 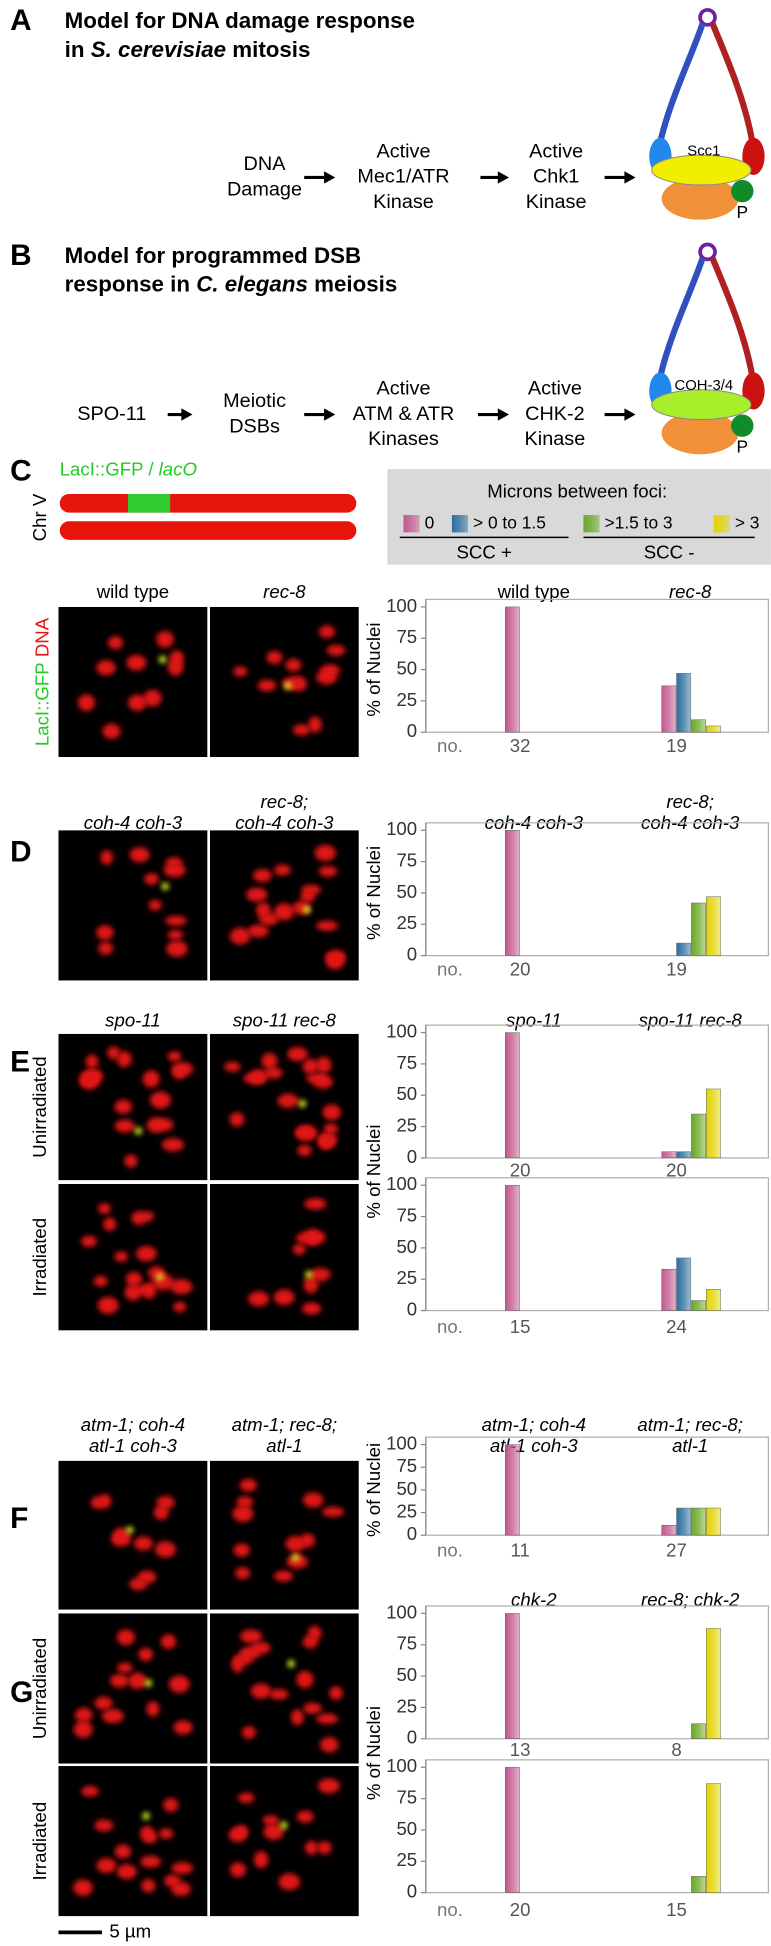 I want to click on plot-frame, so click(x=597, y=665).